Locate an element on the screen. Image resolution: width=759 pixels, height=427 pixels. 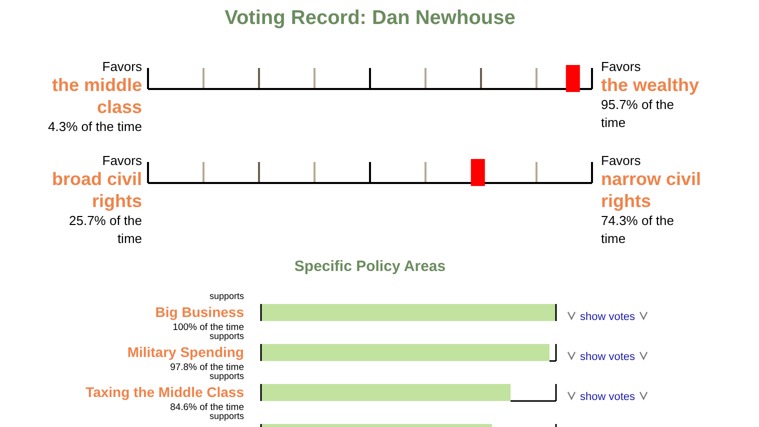
data-label: 100% of the time is located at coordinates (208, 327).